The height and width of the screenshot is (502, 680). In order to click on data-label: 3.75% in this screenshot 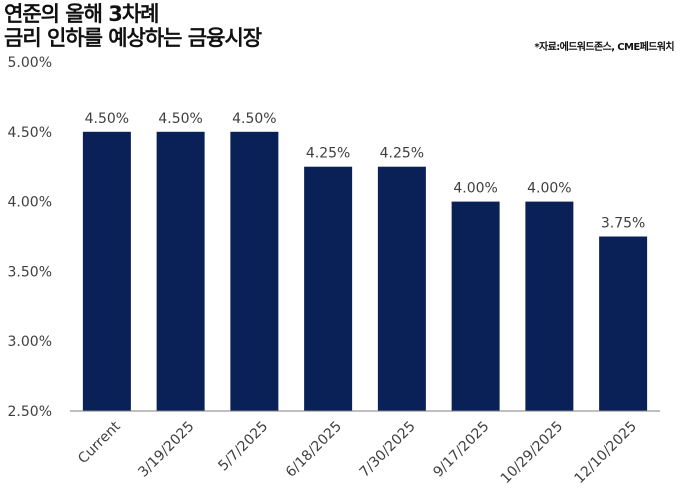, I will do `click(623, 224)`.